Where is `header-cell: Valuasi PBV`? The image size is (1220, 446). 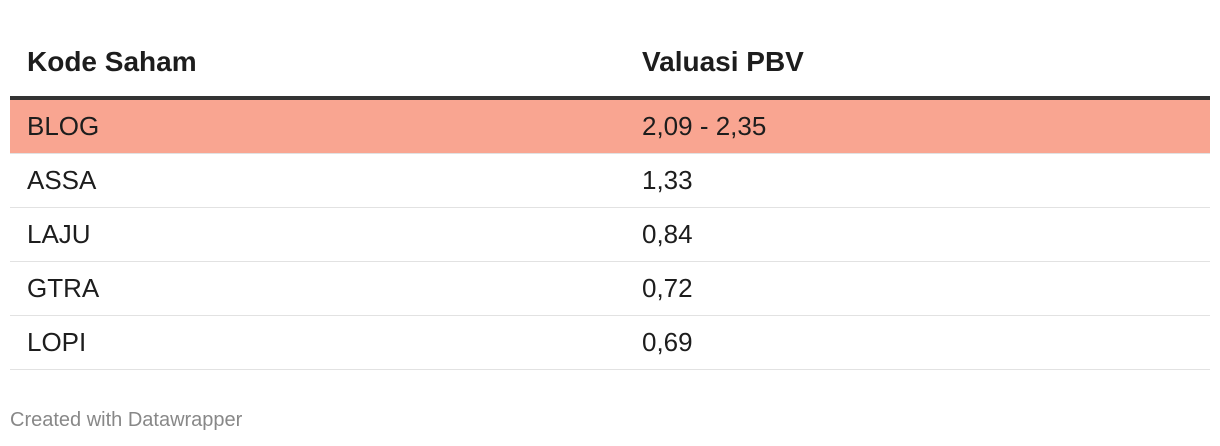
header-cell: Valuasi PBV is located at coordinates (723, 61).